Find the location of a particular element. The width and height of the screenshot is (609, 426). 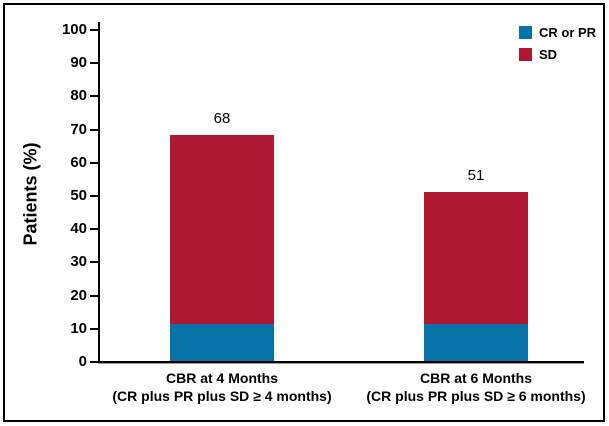

y-tick-label: 20 is located at coordinates (78, 295).